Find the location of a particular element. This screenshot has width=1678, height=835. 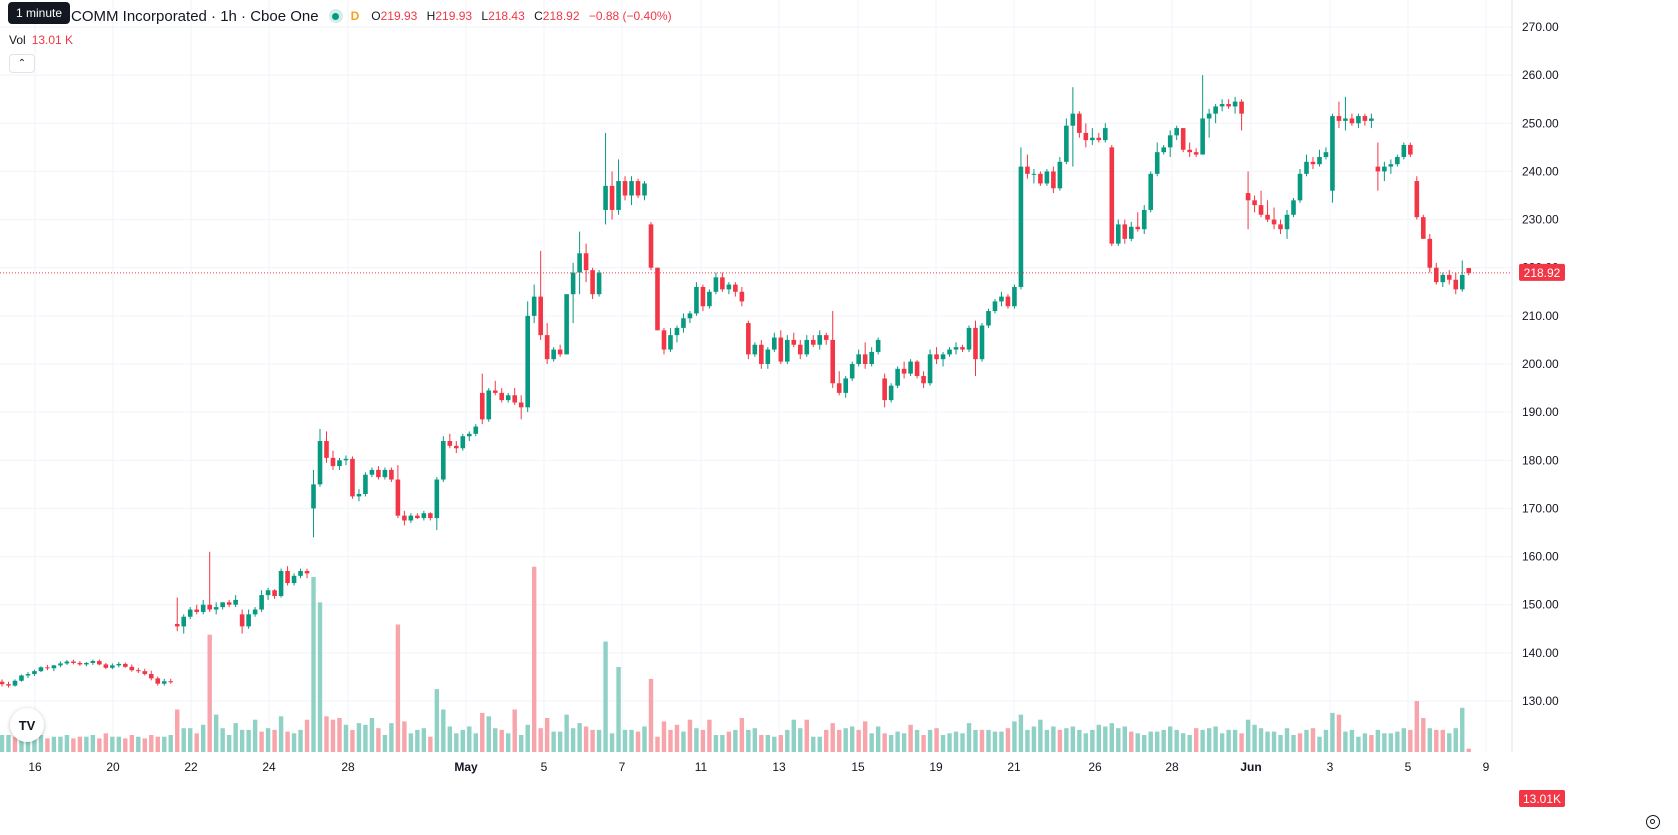

interval-tooltip: 1 minute is located at coordinates (39, 13).